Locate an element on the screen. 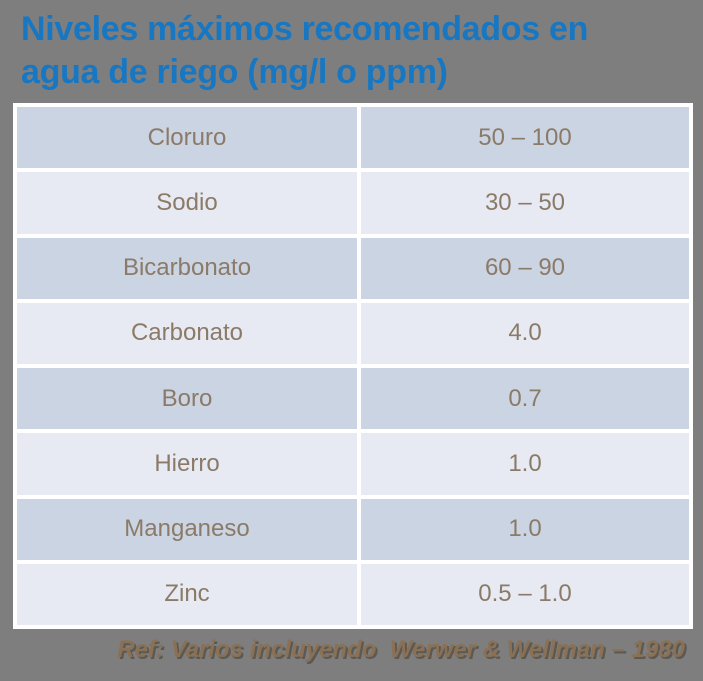  slide-title-line2: agua de riego (mg/l o ppm) is located at coordinates (234, 72).